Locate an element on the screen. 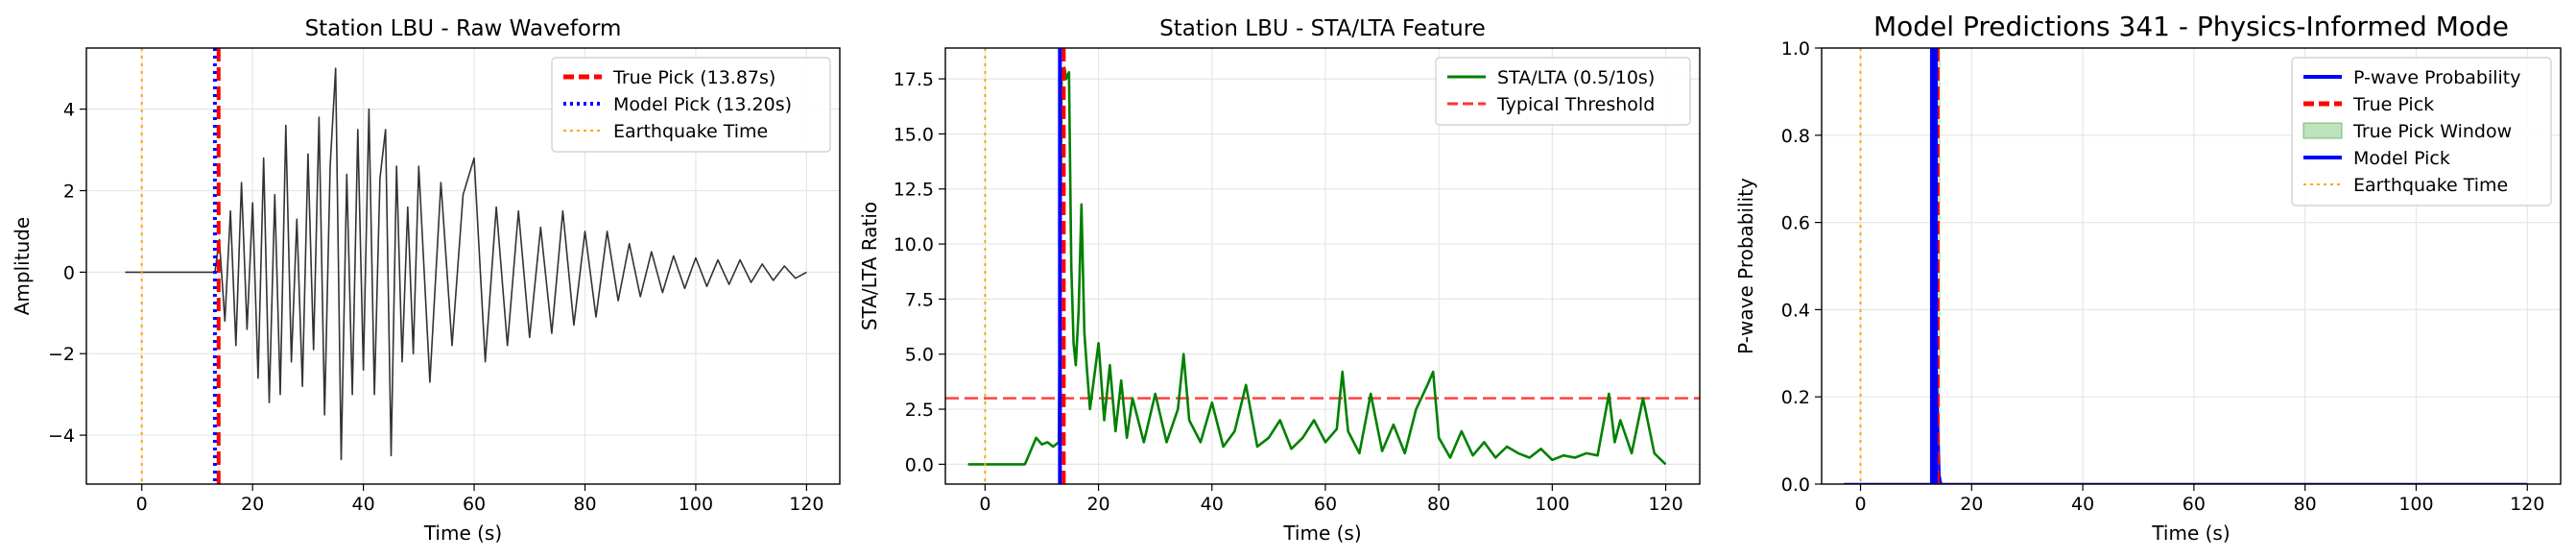 The height and width of the screenshot is (559, 2576). y-tick-label: 0.8 is located at coordinates (1795, 136).